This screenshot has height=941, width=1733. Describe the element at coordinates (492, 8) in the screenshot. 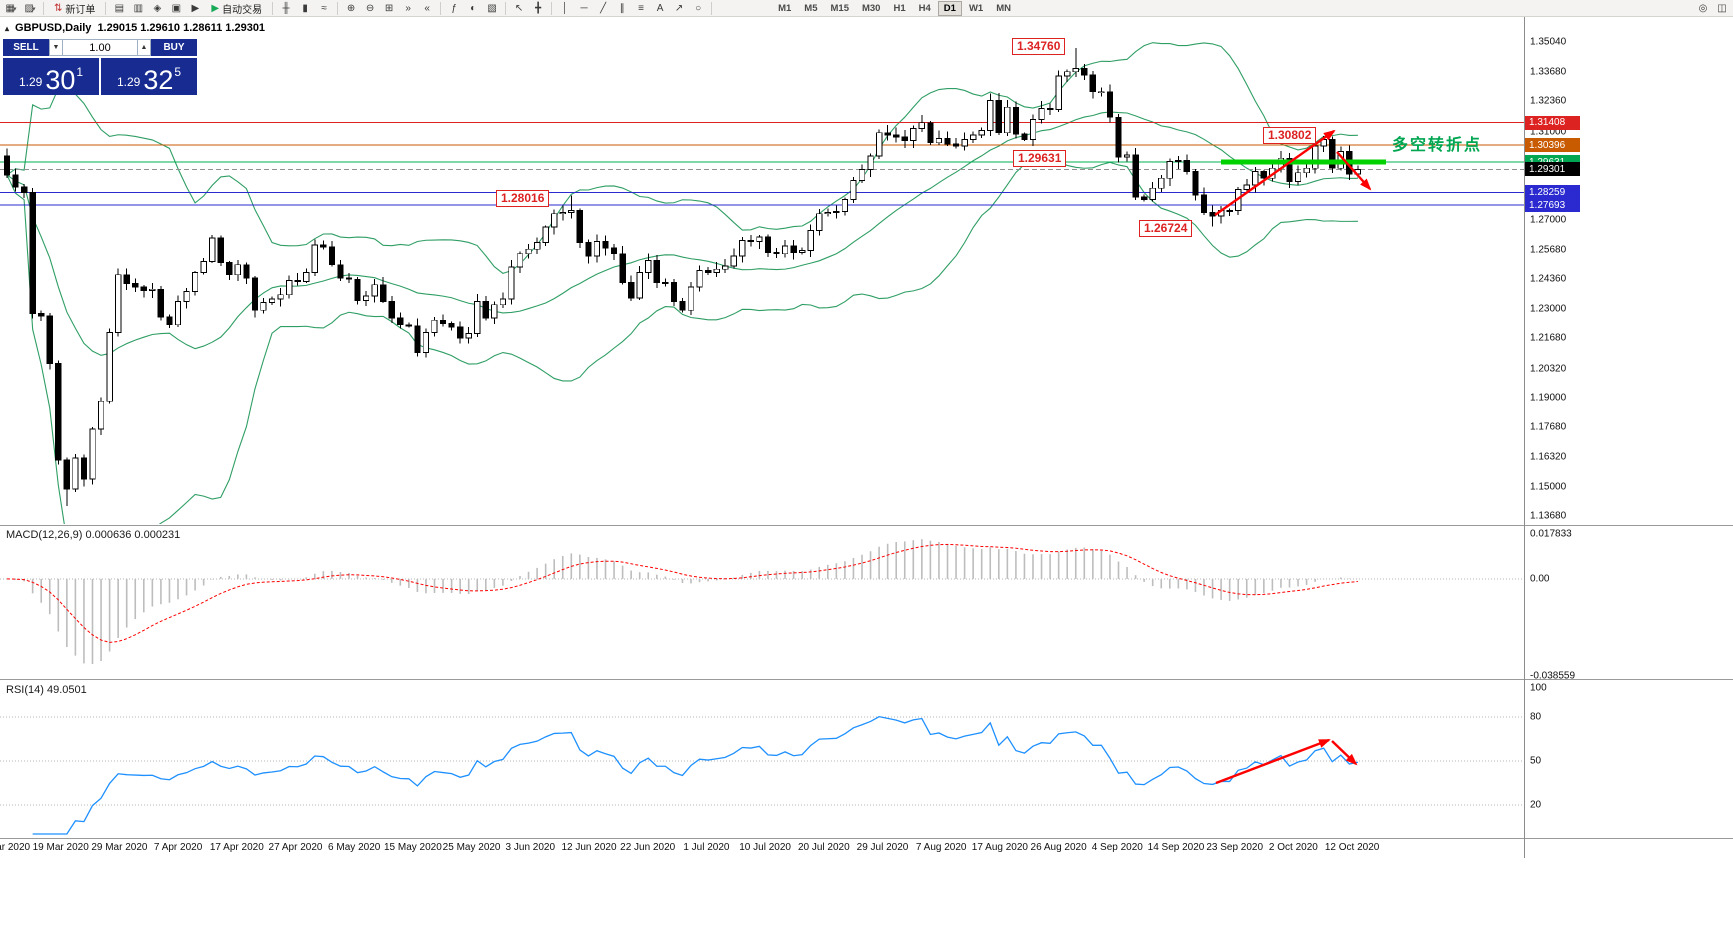

I see `templates-icon: ▧` at that location.